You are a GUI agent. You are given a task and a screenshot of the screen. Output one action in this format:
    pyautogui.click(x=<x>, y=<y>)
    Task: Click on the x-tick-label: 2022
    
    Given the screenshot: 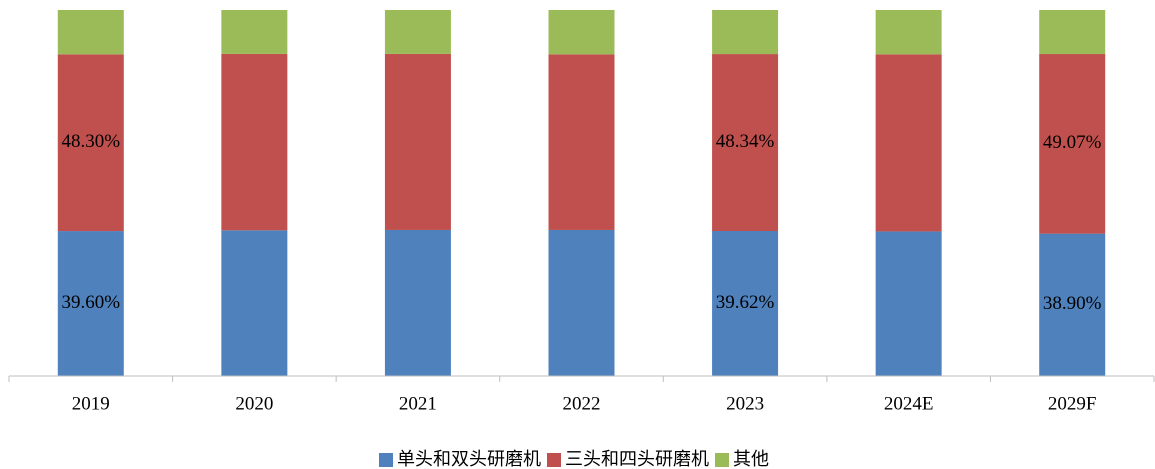 What is the action you would take?
    pyautogui.click(x=582, y=403)
    